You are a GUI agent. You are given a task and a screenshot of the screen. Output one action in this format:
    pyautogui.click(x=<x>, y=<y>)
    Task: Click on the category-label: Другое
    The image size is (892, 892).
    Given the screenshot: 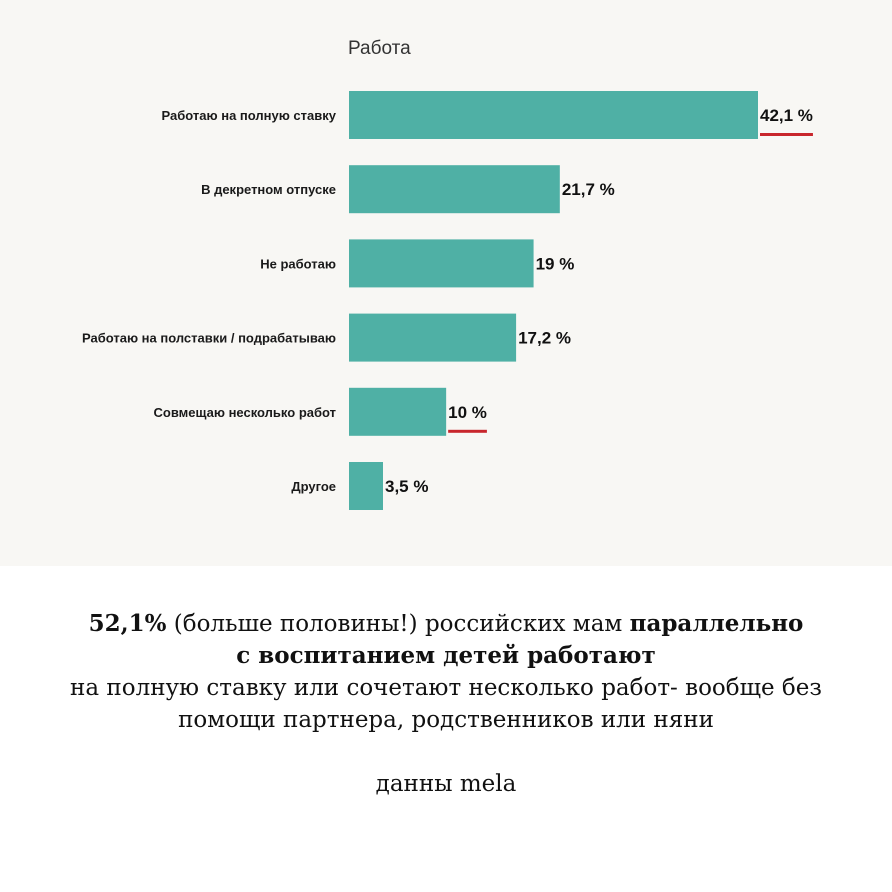 What is the action you would take?
    pyautogui.click(x=313, y=486)
    